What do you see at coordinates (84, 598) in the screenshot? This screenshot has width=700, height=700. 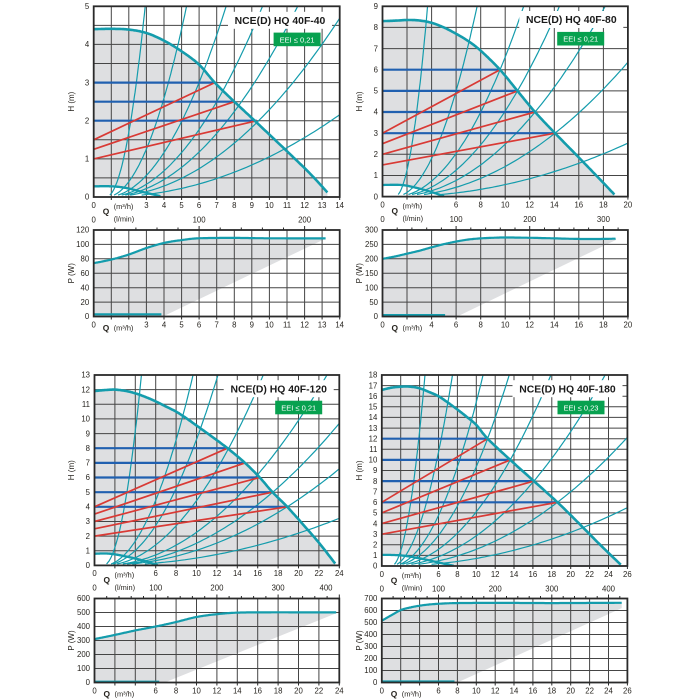 I see `svg-text: 600` at bounding box center [84, 598].